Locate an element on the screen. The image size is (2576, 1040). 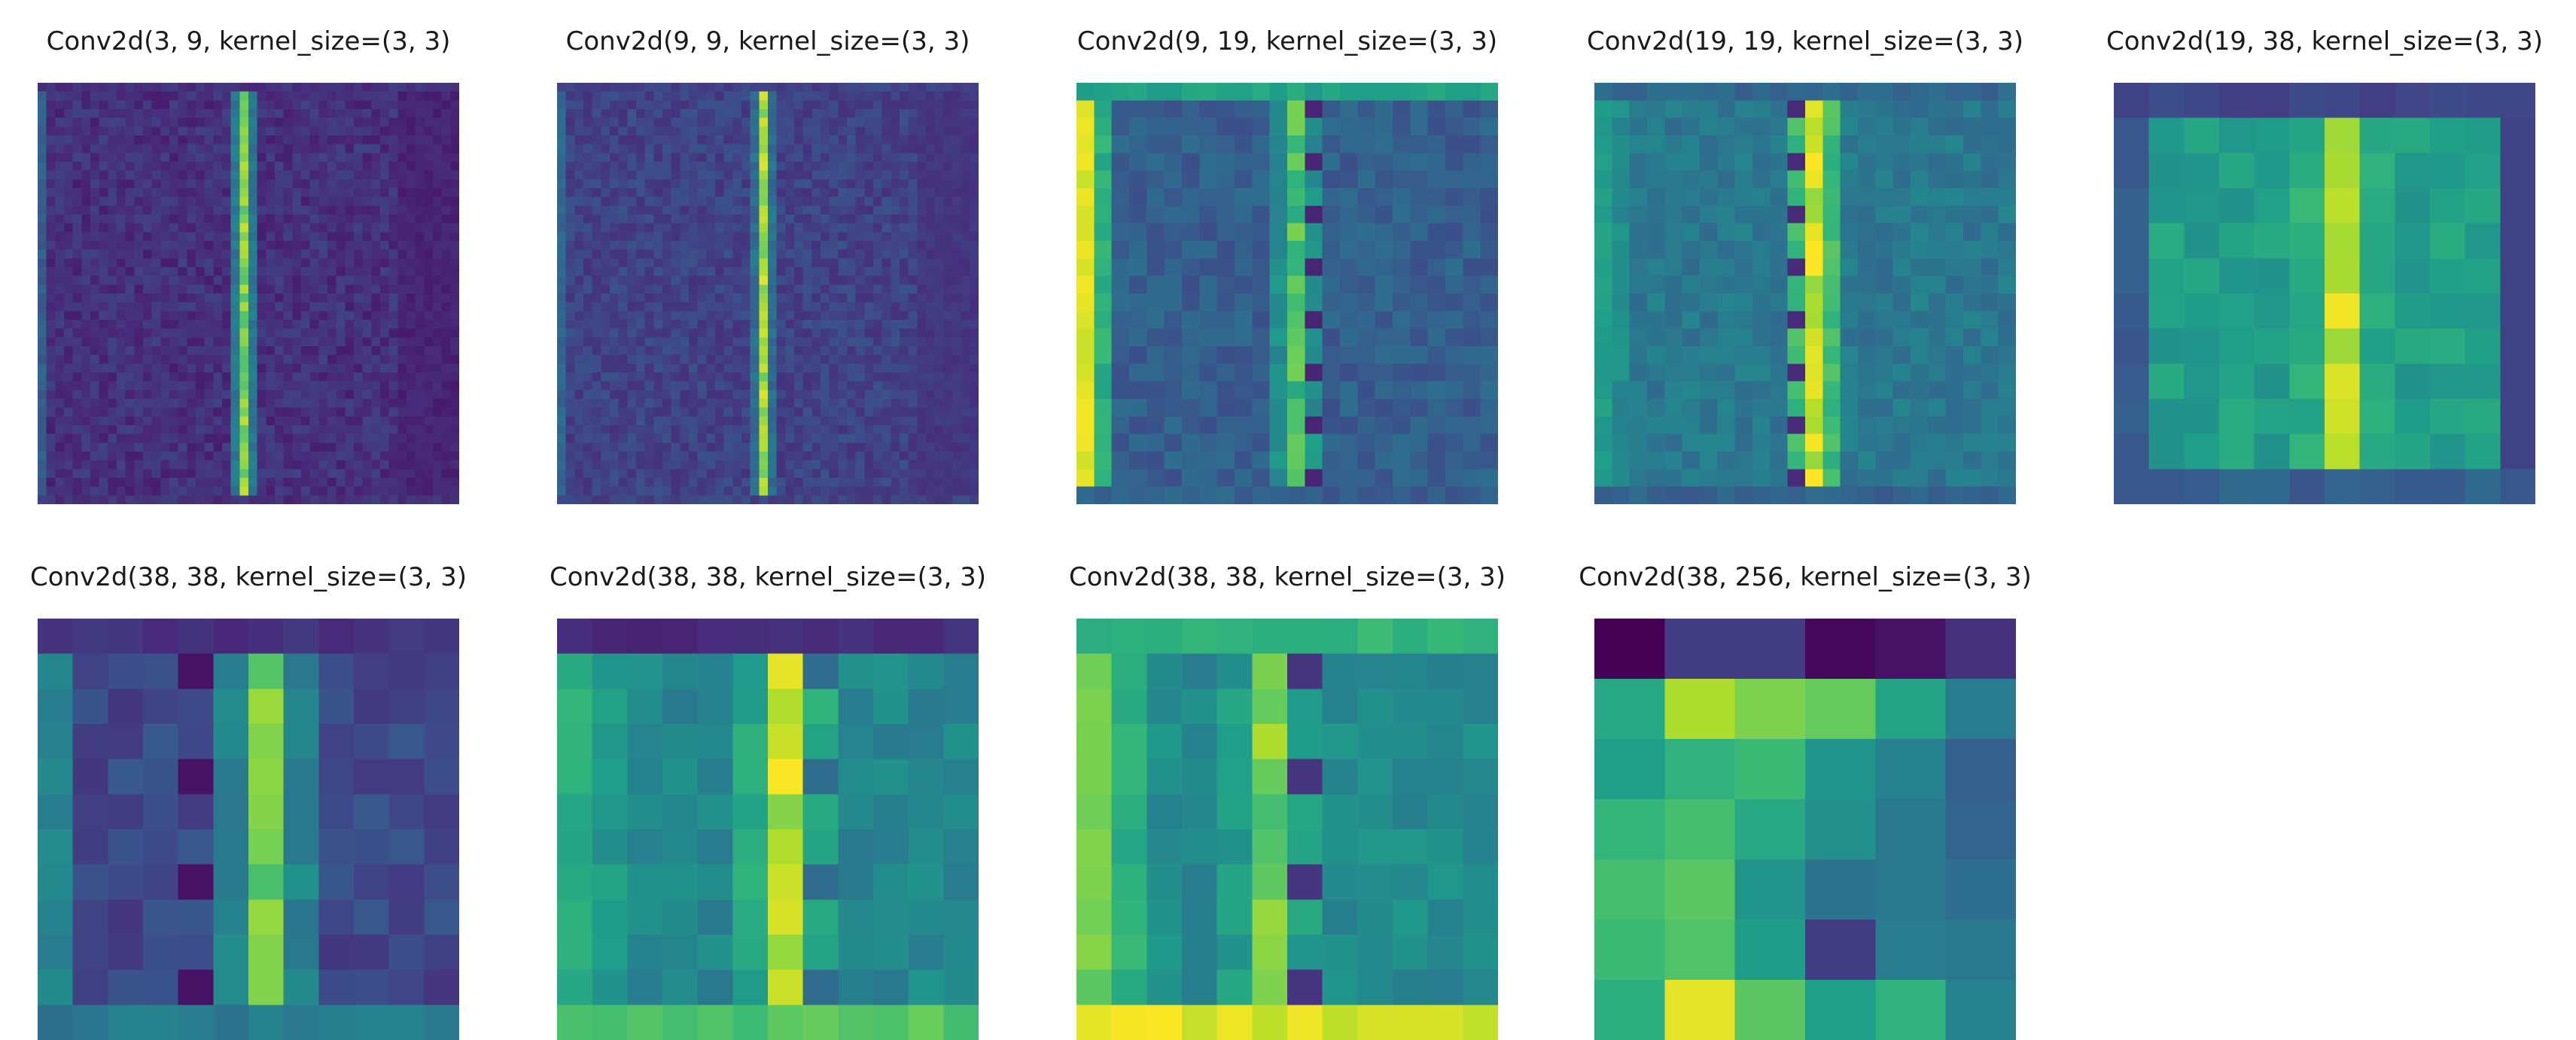
heatmap-panel: Conv2d(9, 9, kernel_size=(3, 3) is located at coordinates (768, 263).